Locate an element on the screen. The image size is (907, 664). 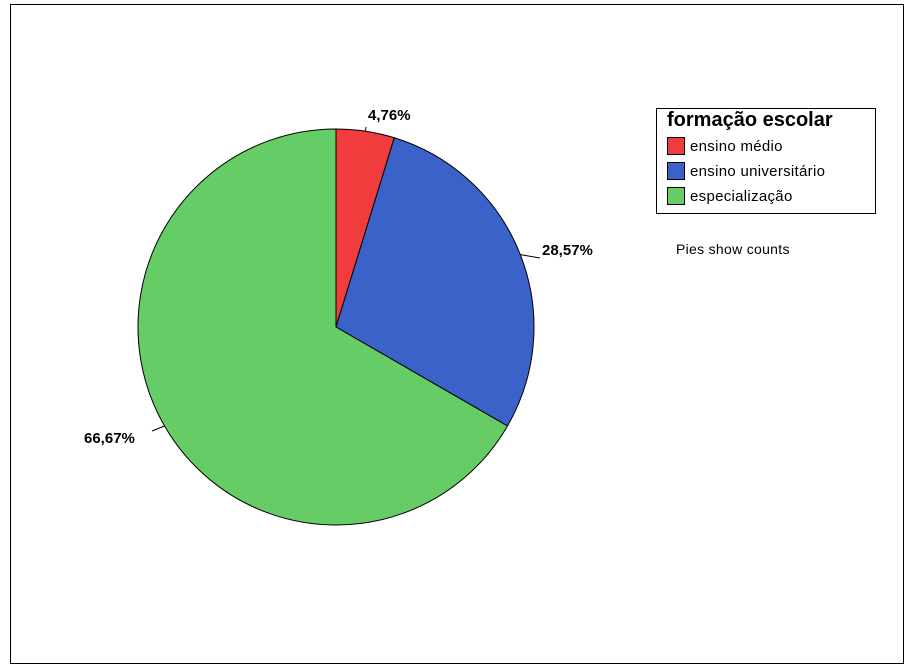
leader-line-especializacao is located at coordinates (158, 428).